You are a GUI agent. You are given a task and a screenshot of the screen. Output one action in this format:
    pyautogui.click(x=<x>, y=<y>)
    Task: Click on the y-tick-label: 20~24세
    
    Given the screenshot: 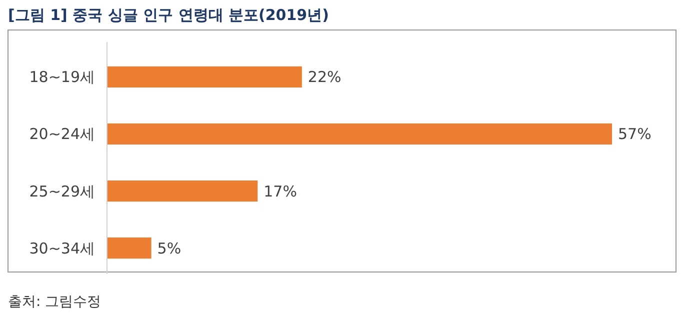 What is the action you would take?
    pyautogui.click(x=62, y=134)
    